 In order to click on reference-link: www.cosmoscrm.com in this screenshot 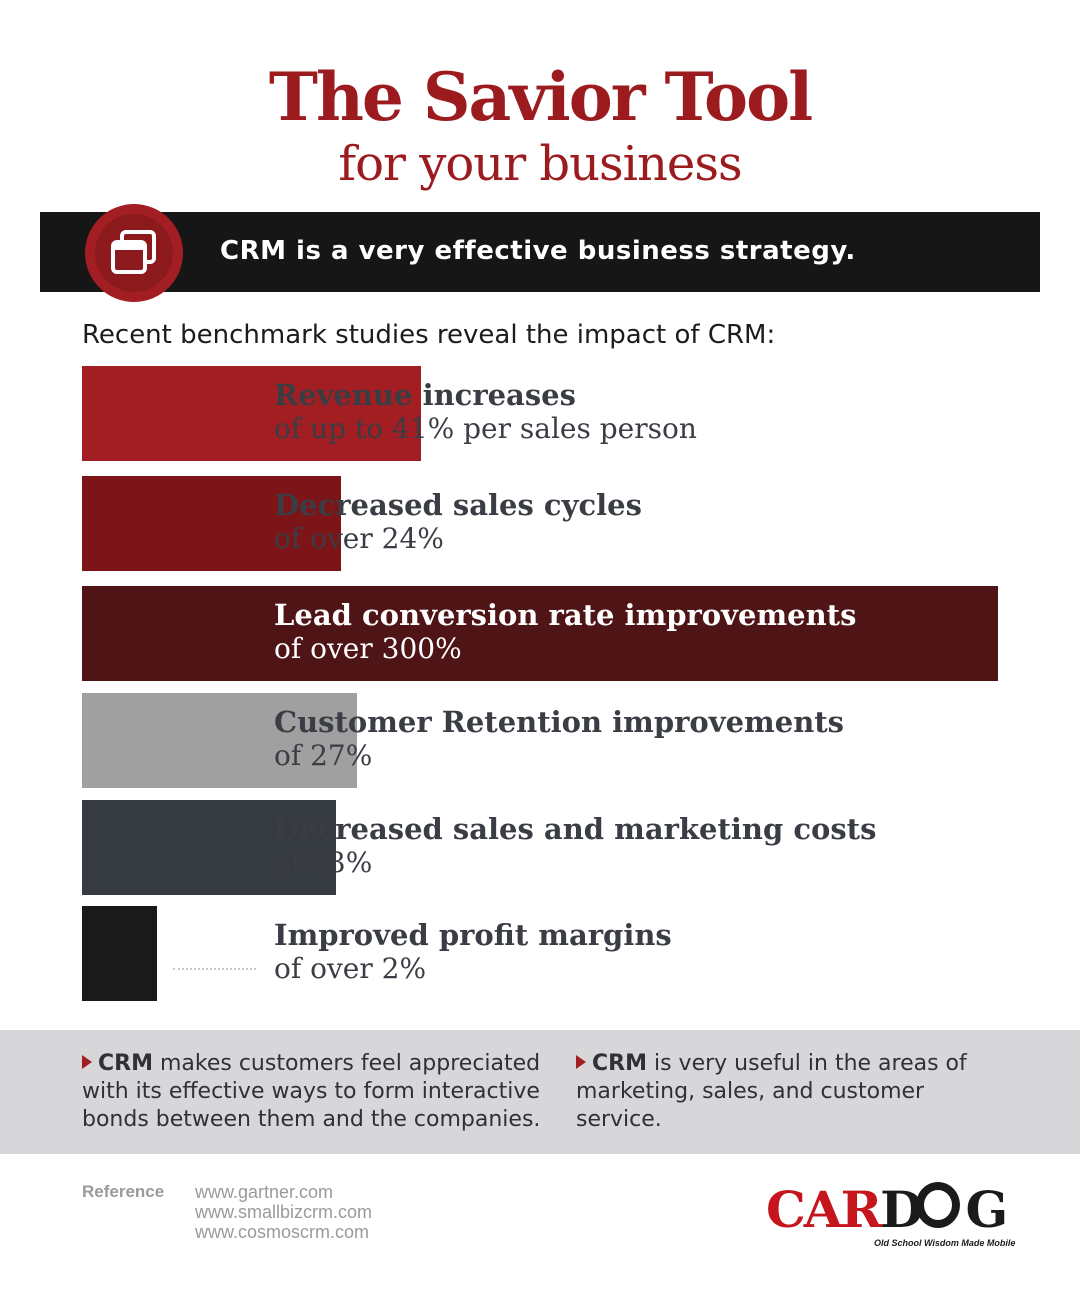, I will do `click(282, 1232)`.